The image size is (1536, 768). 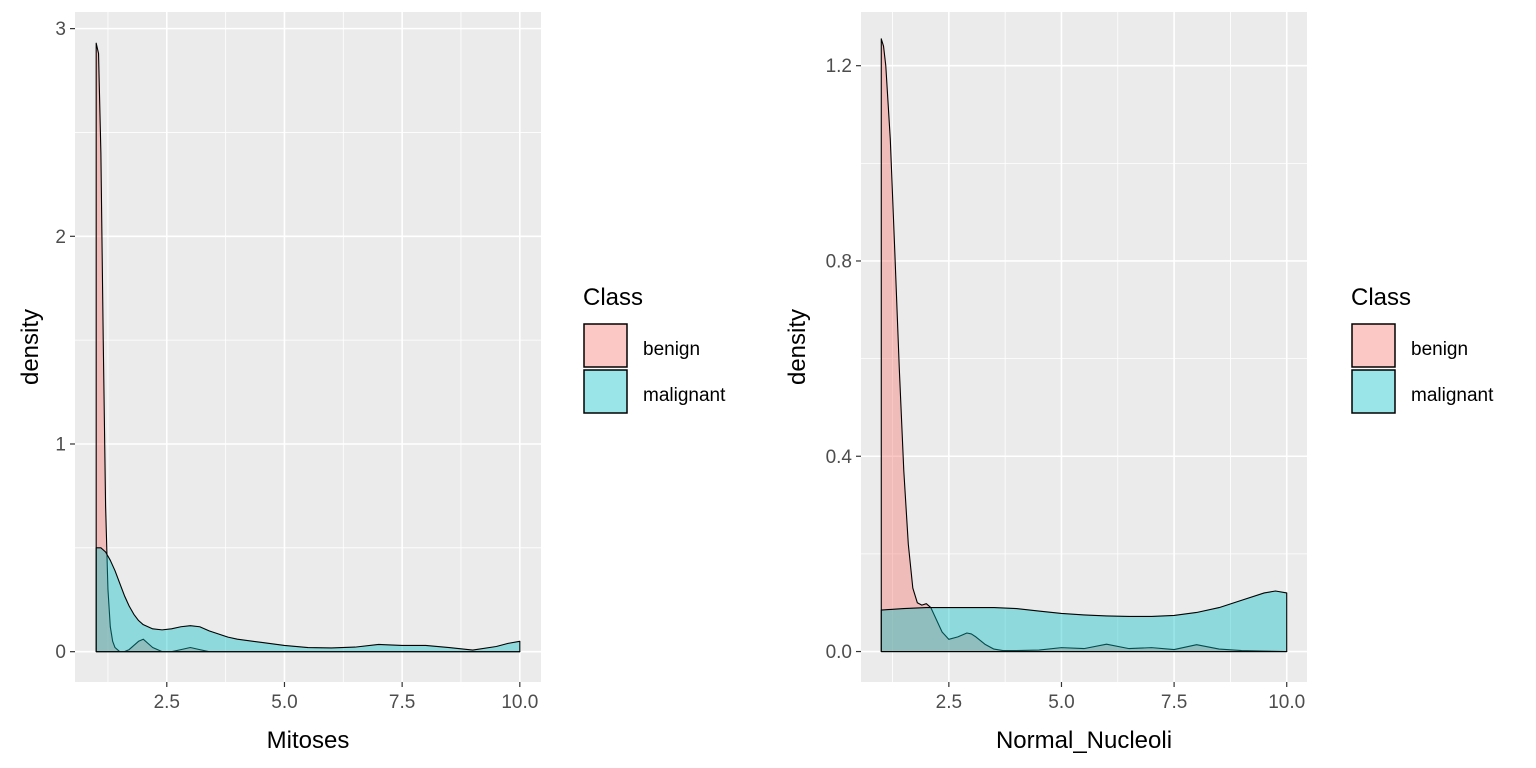 What do you see at coordinates (605, 391) in the screenshot?
I see `legend-key-malignant-mitoses` at bounding box center [605, 391].